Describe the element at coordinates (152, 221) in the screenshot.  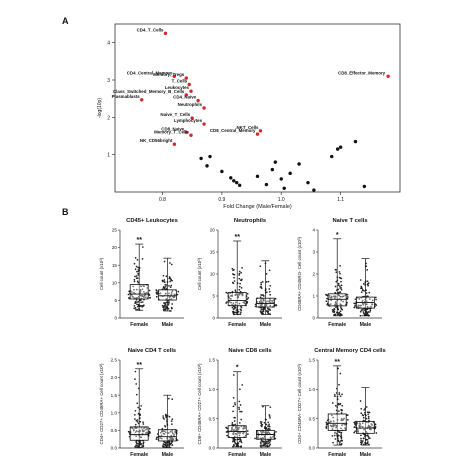
I see `box-plot-title: CD45+ Leukocytes` at that location.